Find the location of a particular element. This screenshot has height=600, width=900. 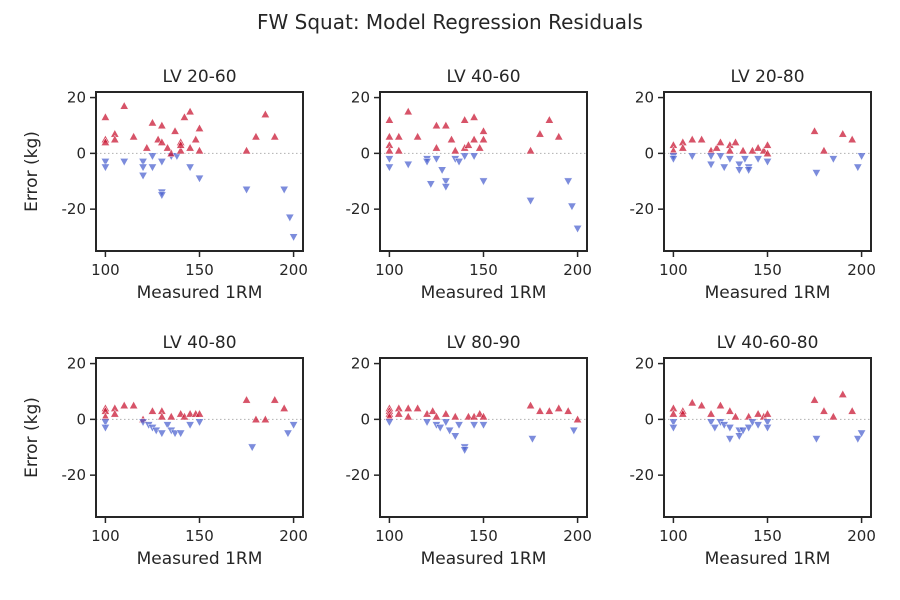

panel-title: LV 20-60 is located at coordinates (199, 77).